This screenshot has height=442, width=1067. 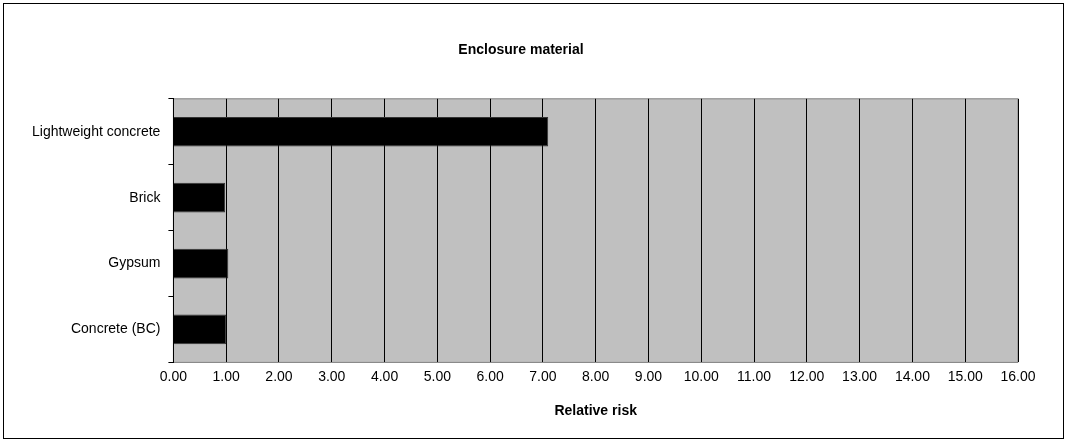 I want to click on y-tick-label: Brick, so click(x=145, y=196).